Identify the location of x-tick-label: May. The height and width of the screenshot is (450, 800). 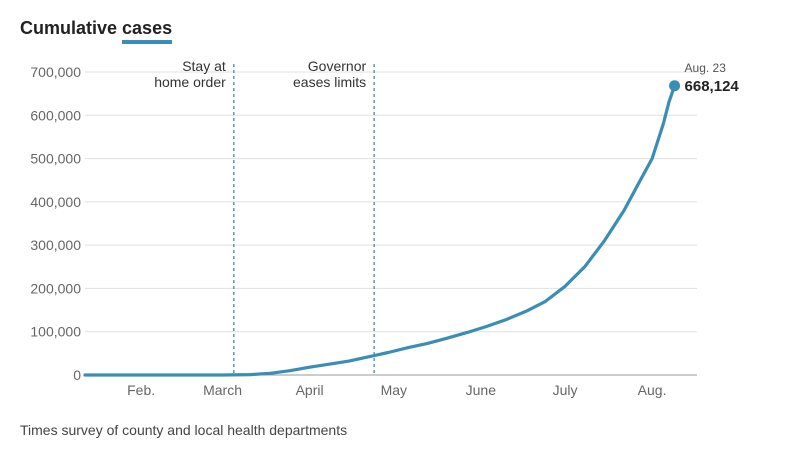
(394, 390).